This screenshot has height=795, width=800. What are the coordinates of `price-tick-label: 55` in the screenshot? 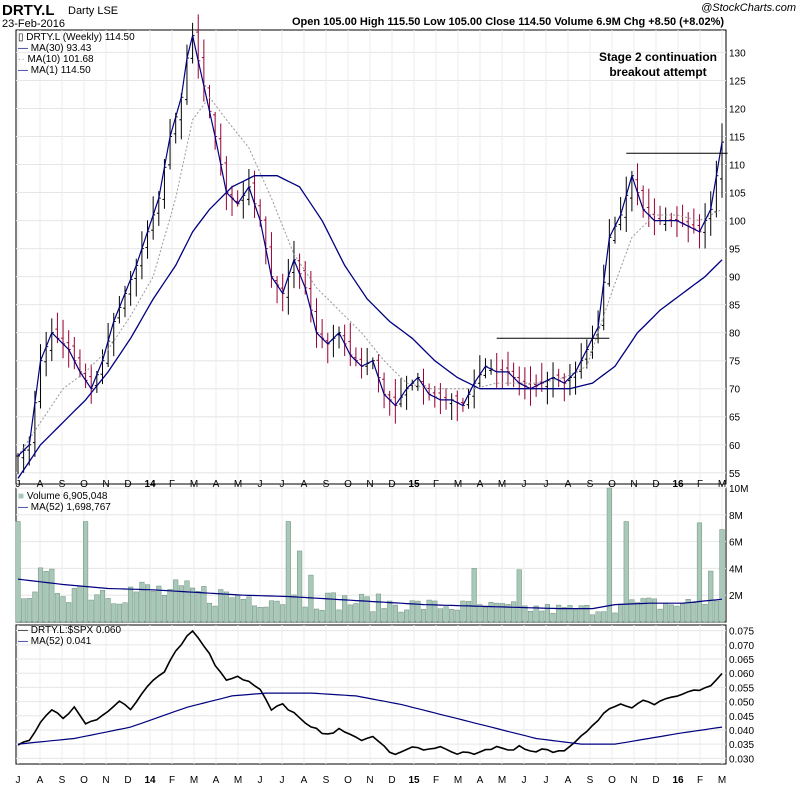 It's located at (735, 474).